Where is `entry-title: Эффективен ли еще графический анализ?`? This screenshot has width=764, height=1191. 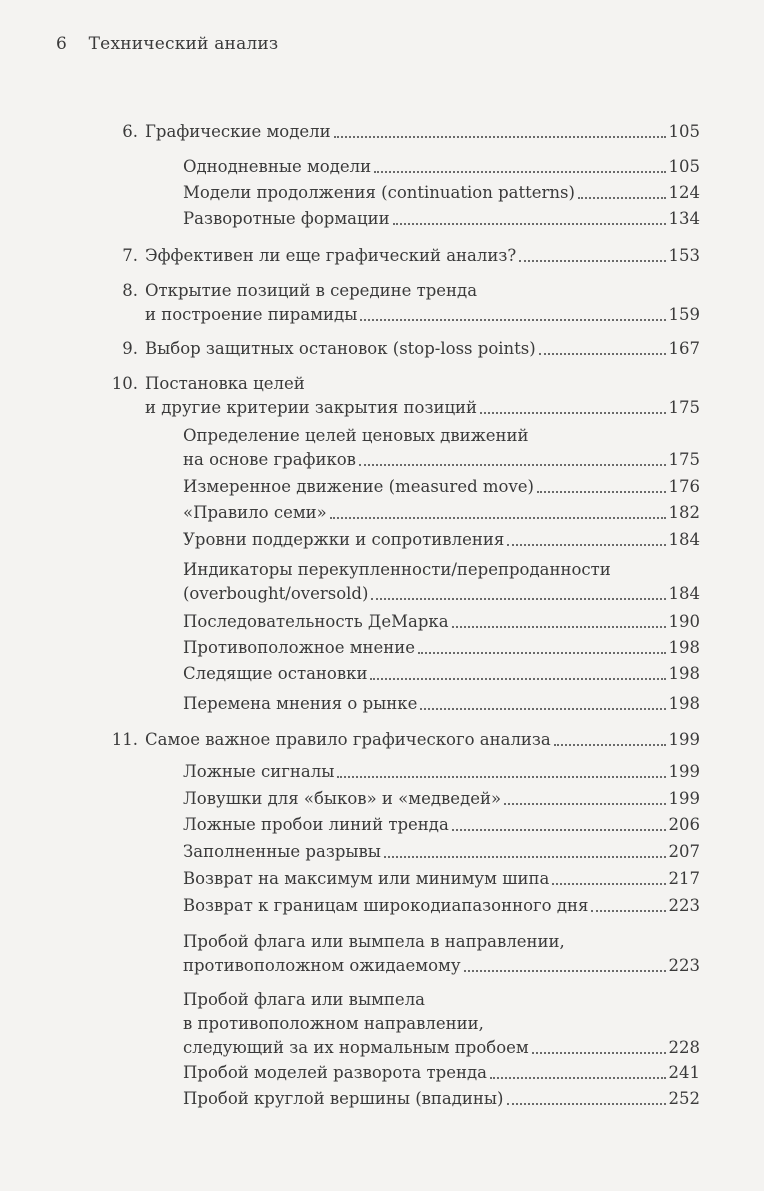 entry-title: Эффективен ли еще графический анализ? is located at coordinates (331, 255).